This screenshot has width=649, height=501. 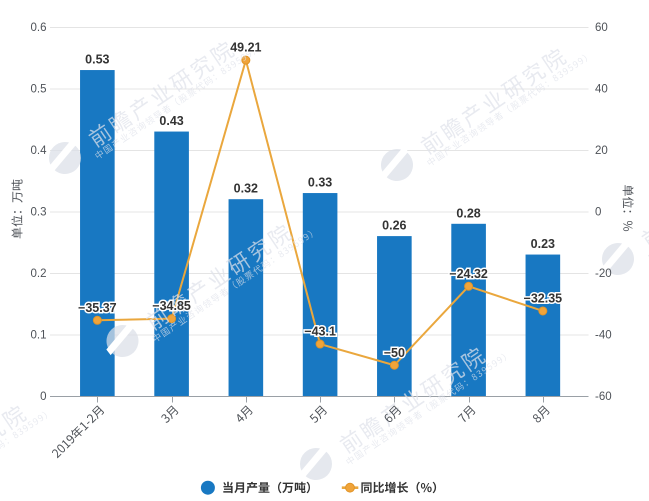 I want to click on svg-text: 0.4, so click(x=39, y=151).